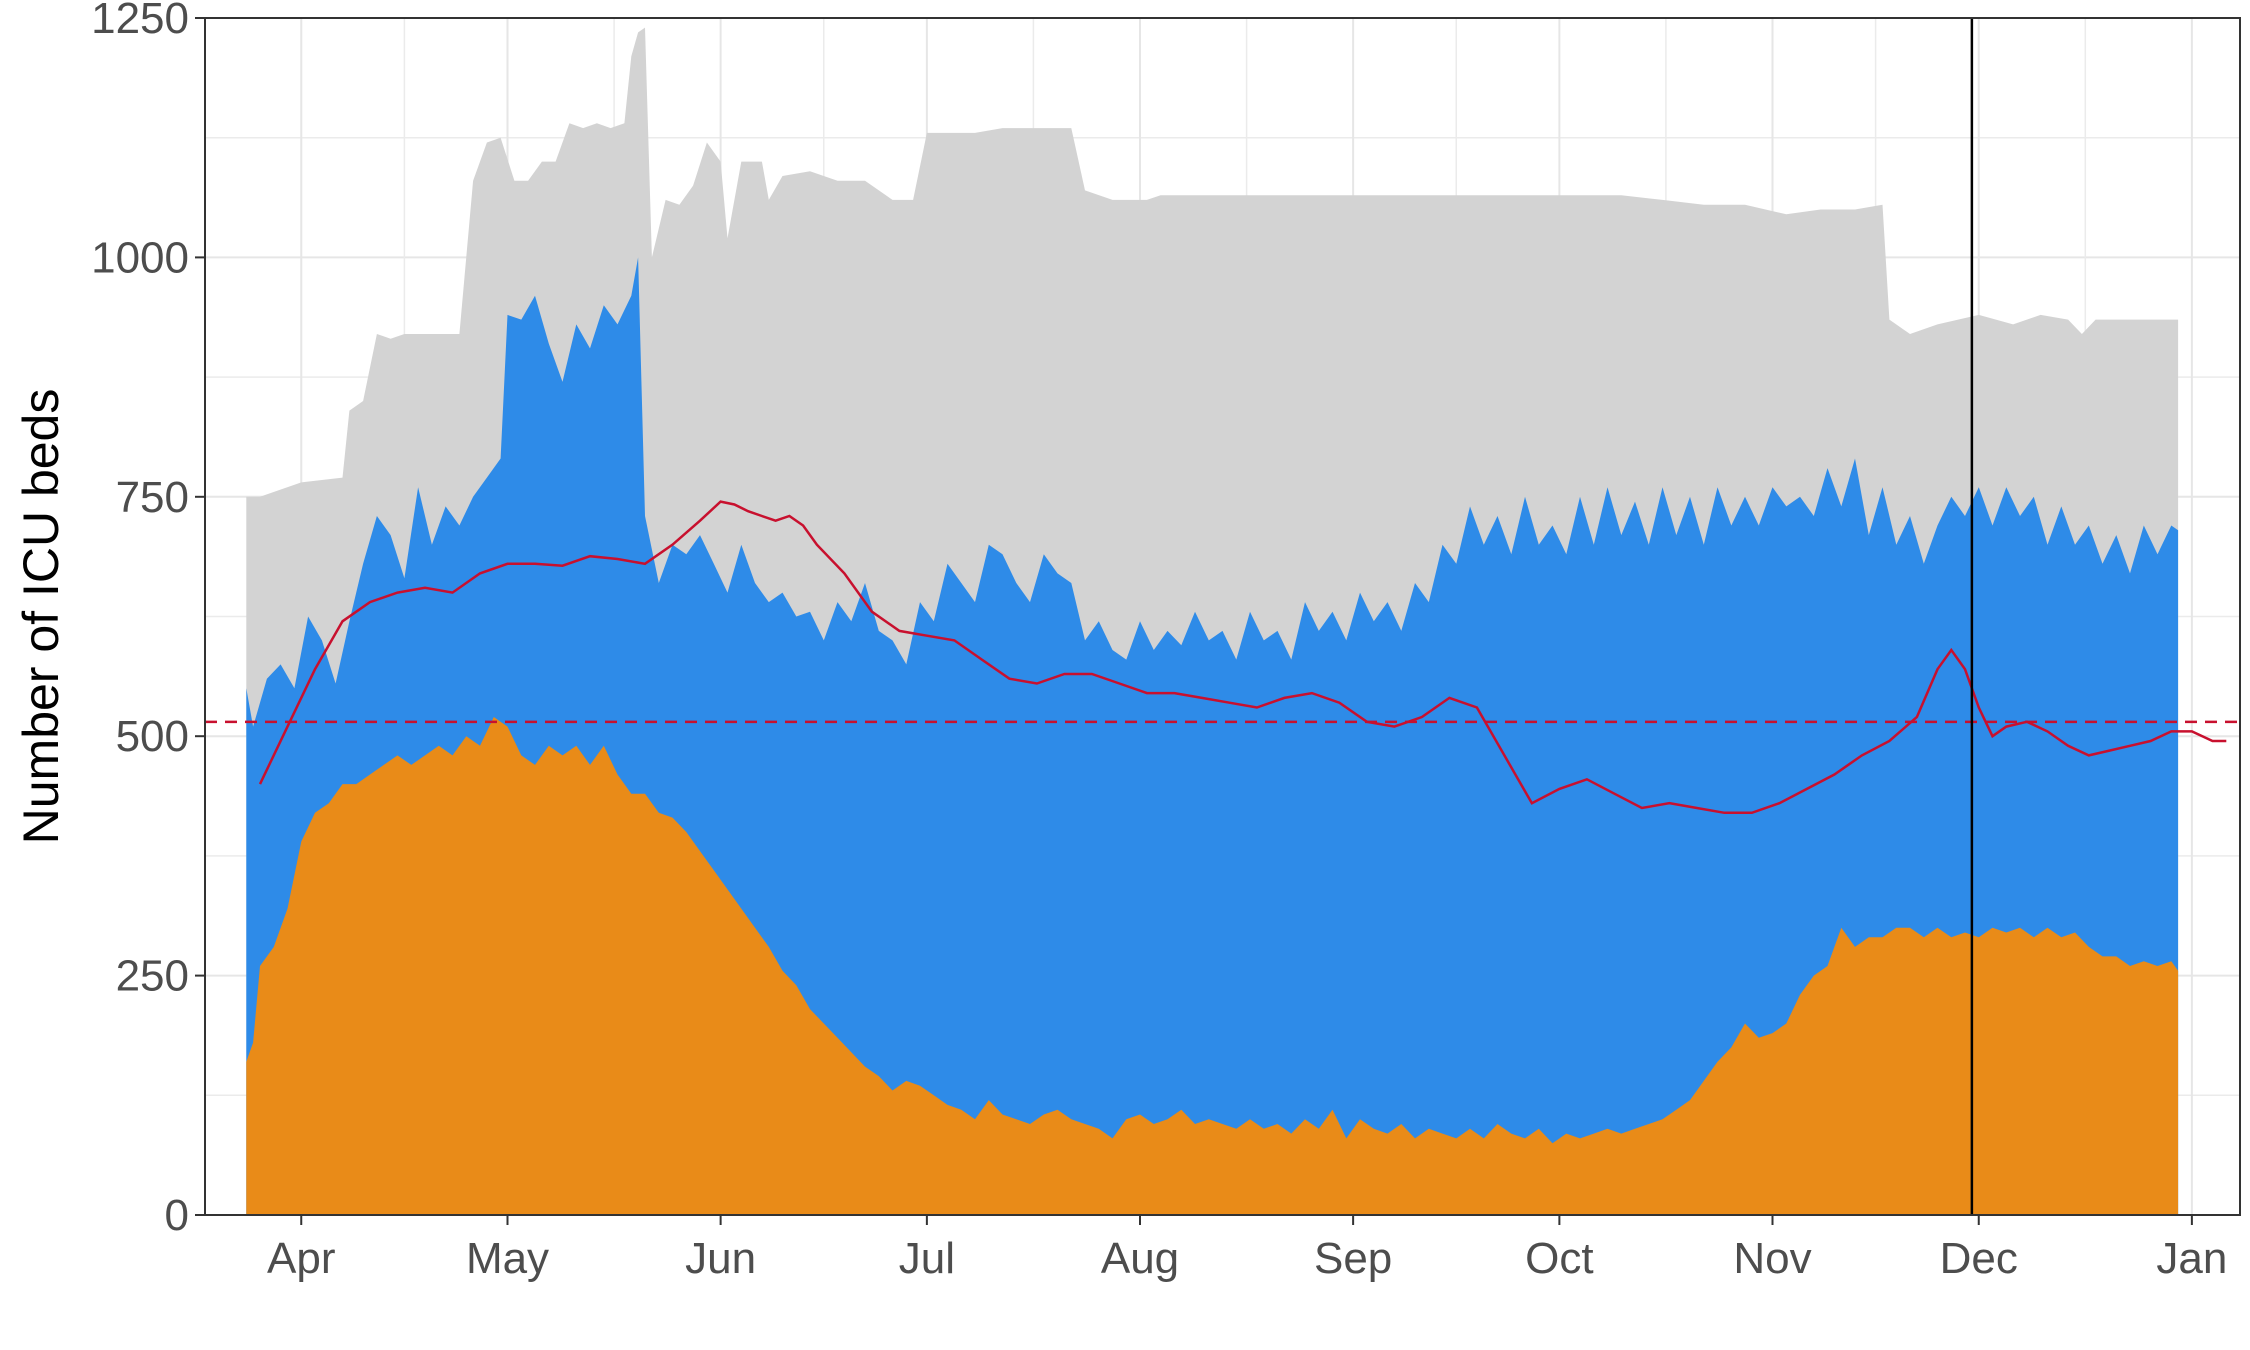 Image resolution: width=2250 pixels, height=1350 pixels. What do you see at coordinates (1140, 1258) in the screenshot?
I see `x-tick-label: Aug` at bounding box center [1140, 1258].